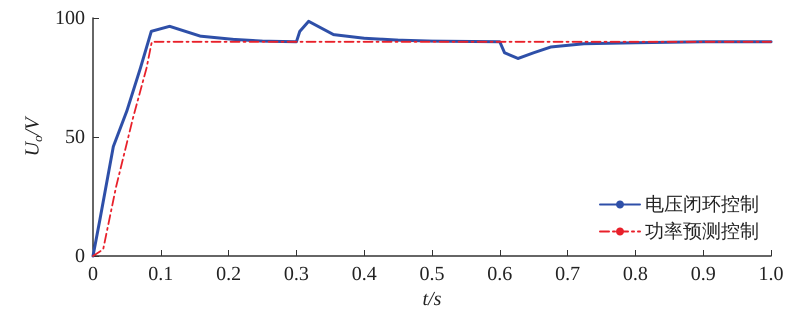 The width and height of the screenshot is (800, 326). Describe the element at coordinates (567, 274) in the screenshot. I see `x-tick-label: 0.7` at that location.